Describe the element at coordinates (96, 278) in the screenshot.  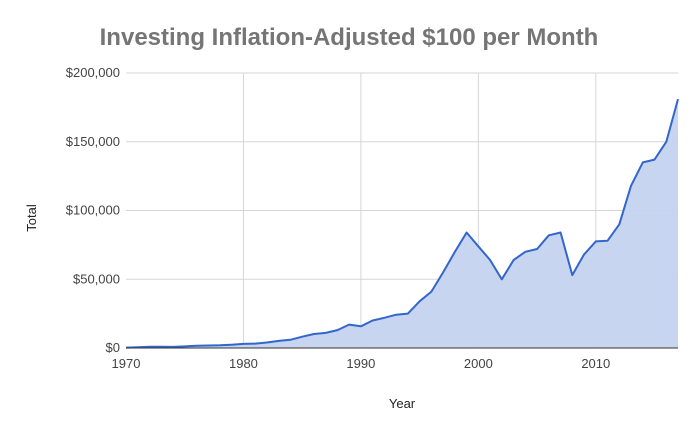
I see `y-tick-label: $50,000` at that location.